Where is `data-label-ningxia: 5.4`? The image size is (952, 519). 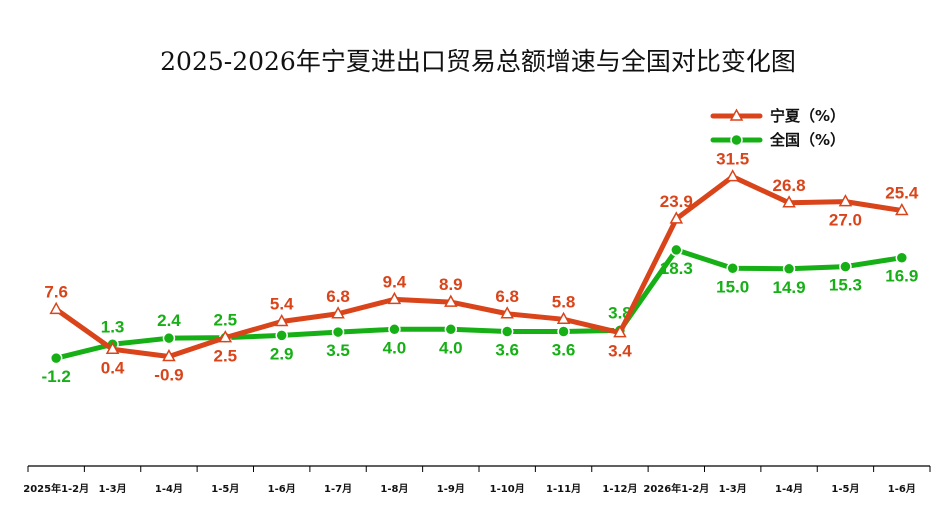 data-label-ningxia: 5.4 is located at coordinates (282, 304).